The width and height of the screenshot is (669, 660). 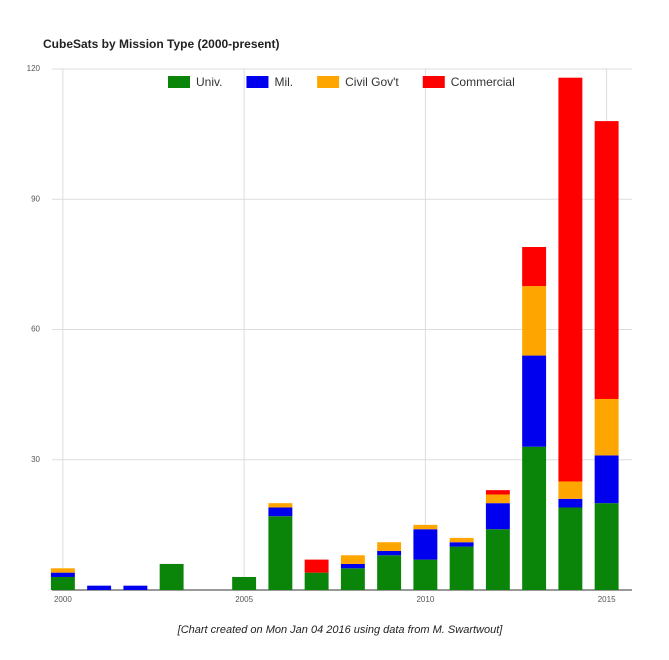 What do you see at coordinates (63, 599) in the screenshot?
I see `x-tick-label: 2000` at bounding box center [63, 599].